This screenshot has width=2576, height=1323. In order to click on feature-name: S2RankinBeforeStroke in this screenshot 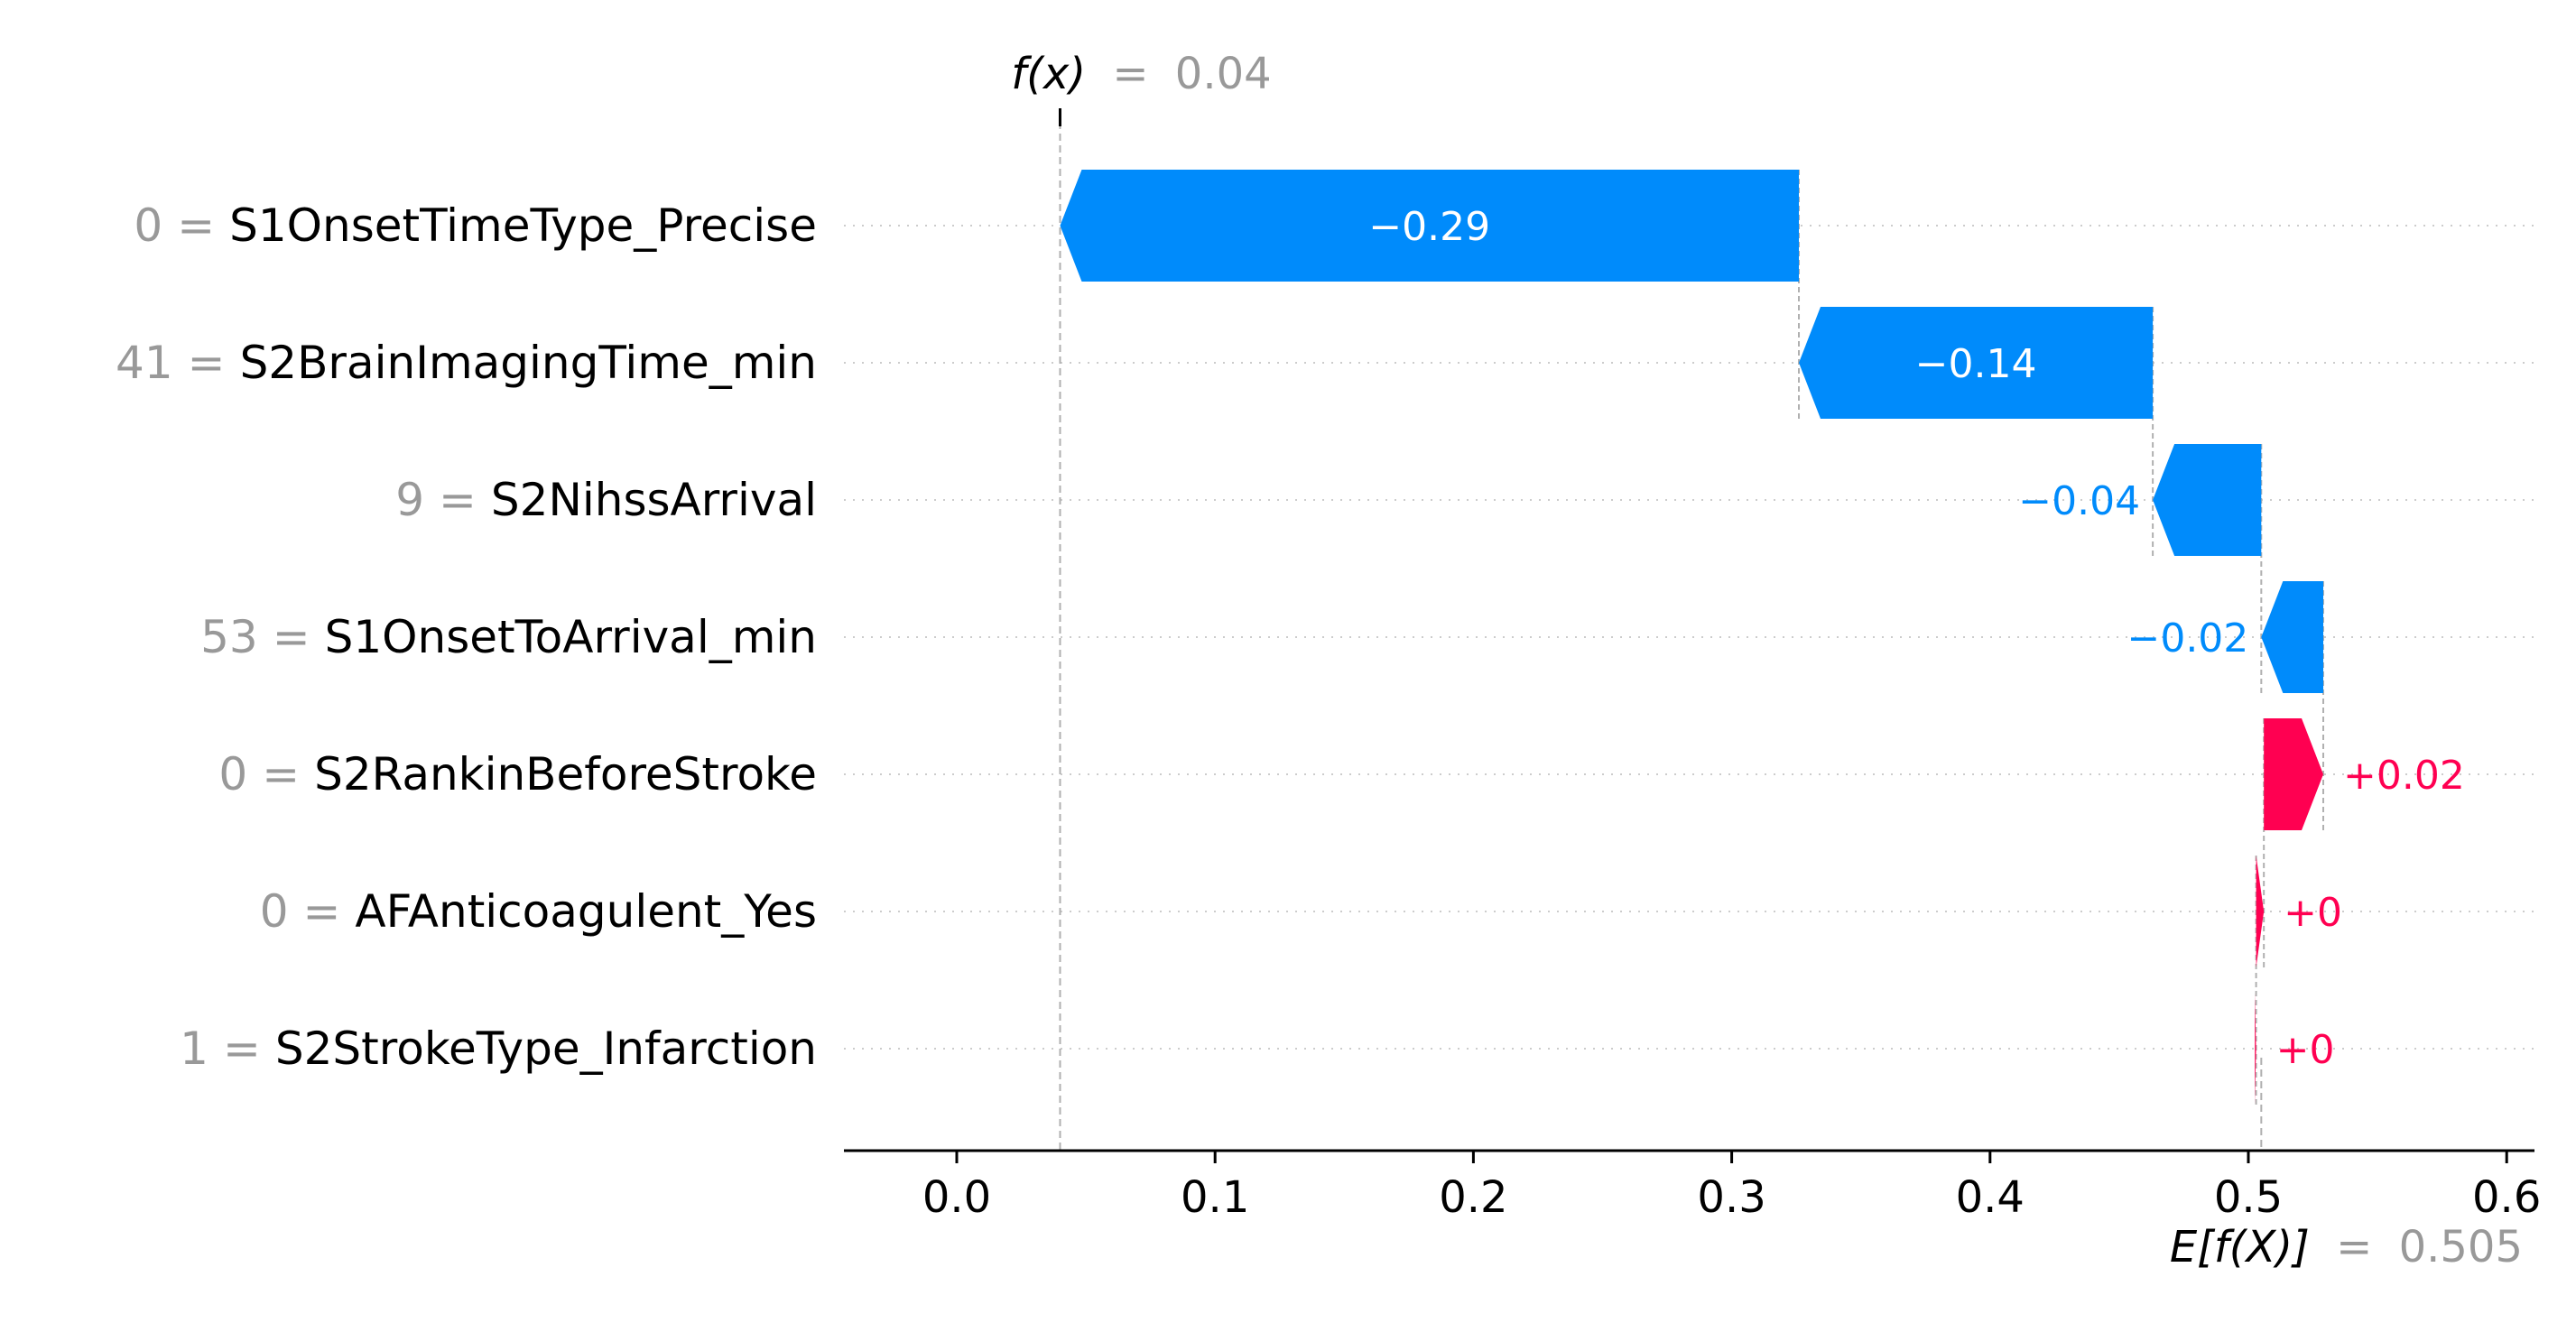, I will do `click(565, 774)`.